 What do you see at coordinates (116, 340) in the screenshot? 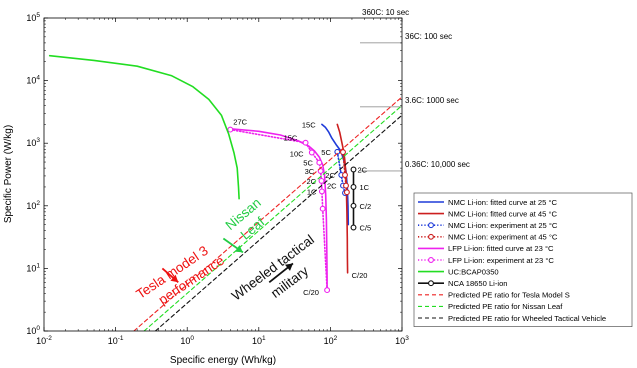
I see `x-tick-label: 10⁻¹` at bounding box center [116, 340].